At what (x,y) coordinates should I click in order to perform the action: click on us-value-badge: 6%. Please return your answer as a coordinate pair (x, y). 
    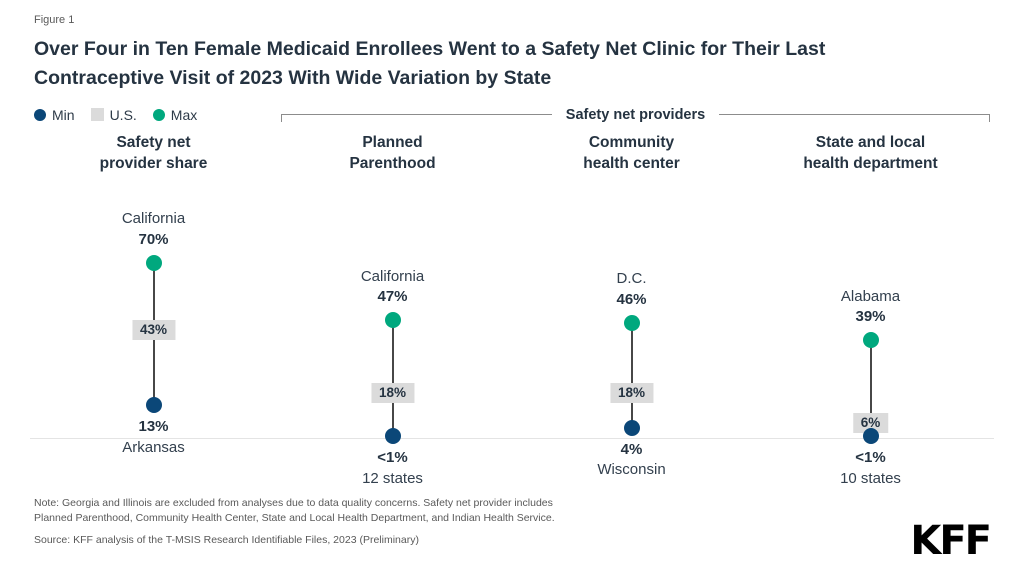
    Looking at the image, I should click on (870, 422).